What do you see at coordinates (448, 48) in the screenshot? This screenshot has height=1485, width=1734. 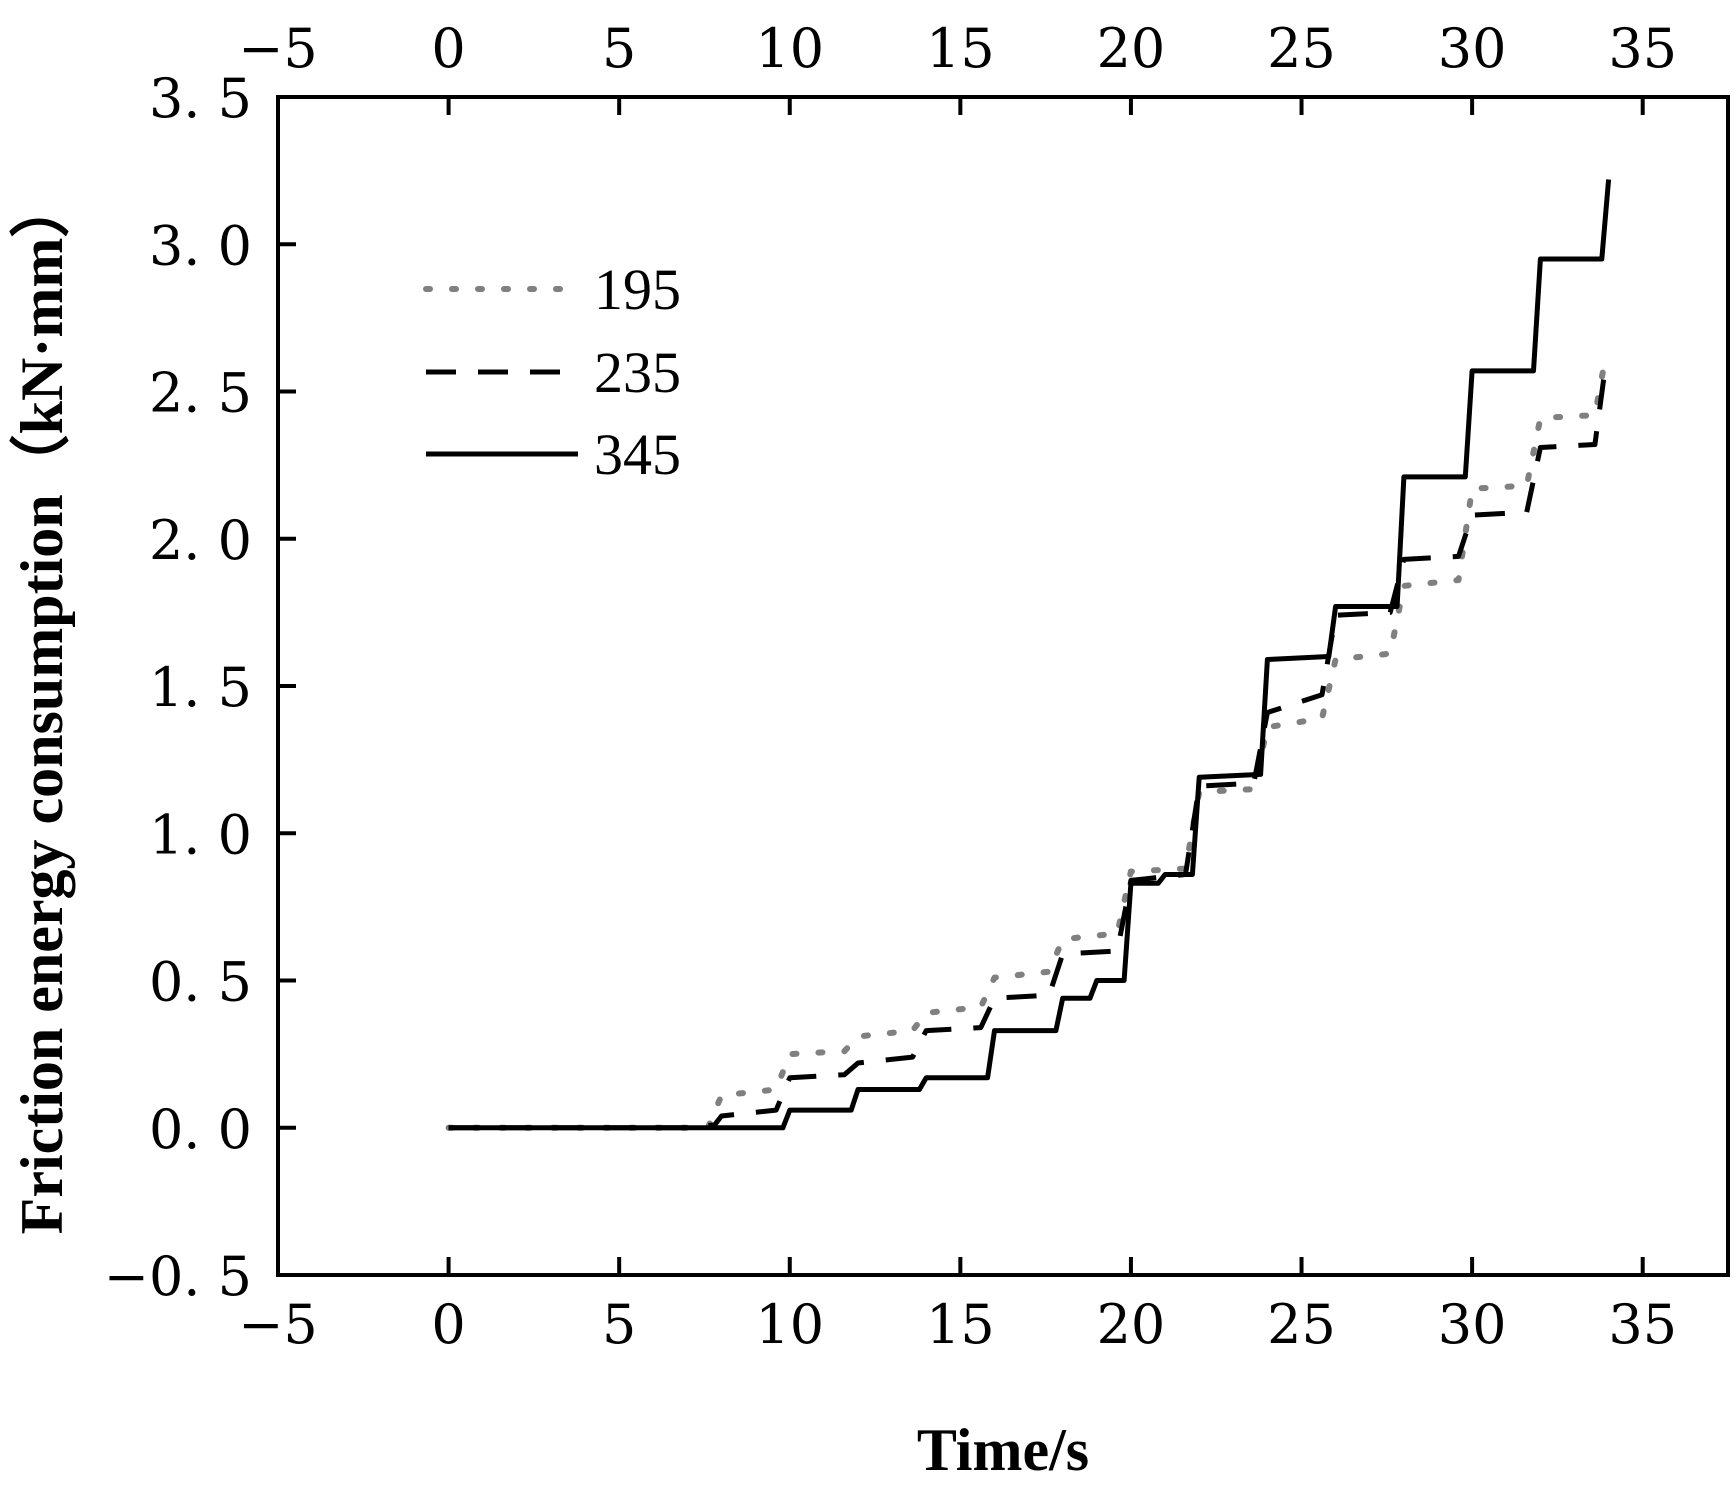 I see `x-tick-label-top: 0` at bounding box center [448, 48].